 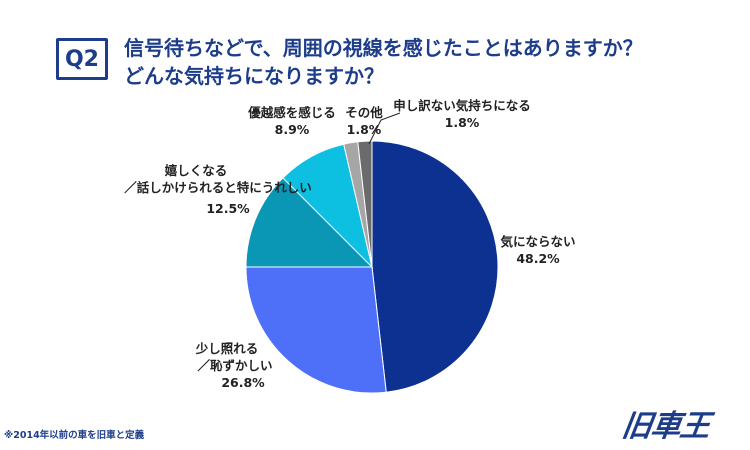 What do you see at coordinates (243, 382) in the screenshot?
I see `slice-value-2: 26.8%` at bounding box center [243, 382].